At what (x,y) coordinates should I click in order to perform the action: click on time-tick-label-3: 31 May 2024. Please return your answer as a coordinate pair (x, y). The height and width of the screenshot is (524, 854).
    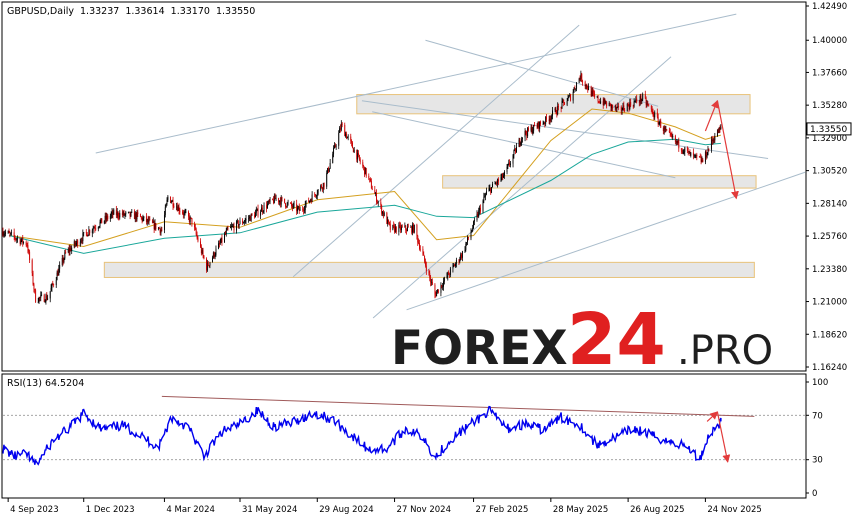
    Looking at the image, I should click on (269, 510).